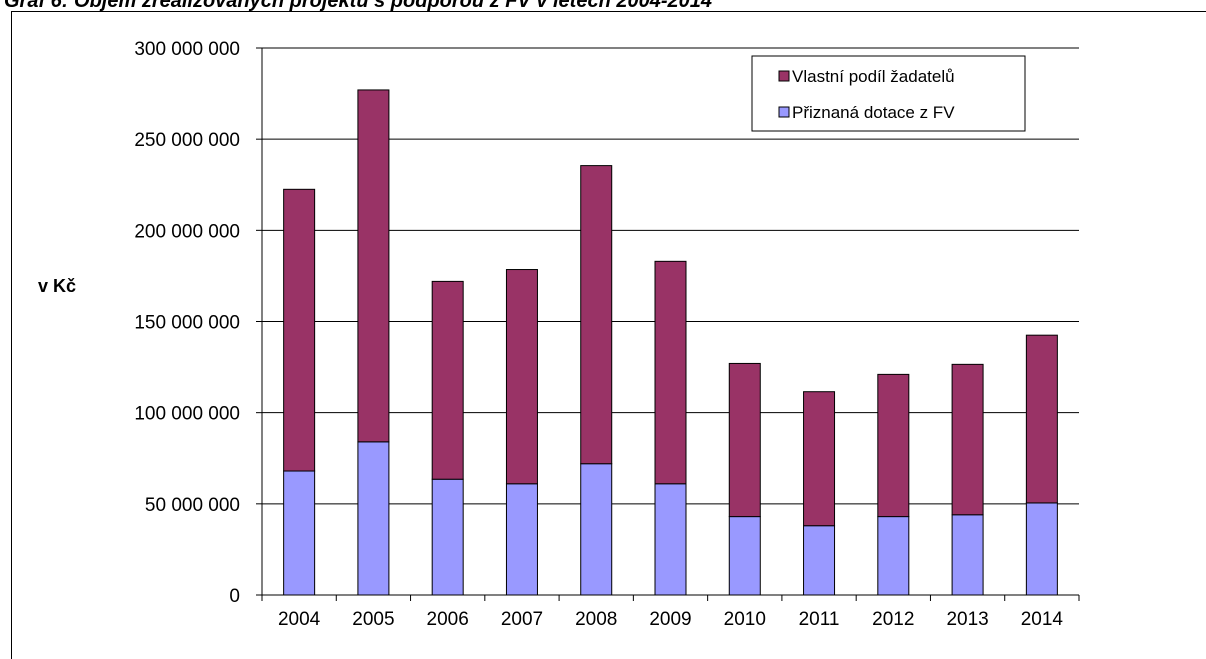  Describe the element at coordinates (187, 140) in the screenshot. I see `y-tick-label: 250 000 000` at that location.